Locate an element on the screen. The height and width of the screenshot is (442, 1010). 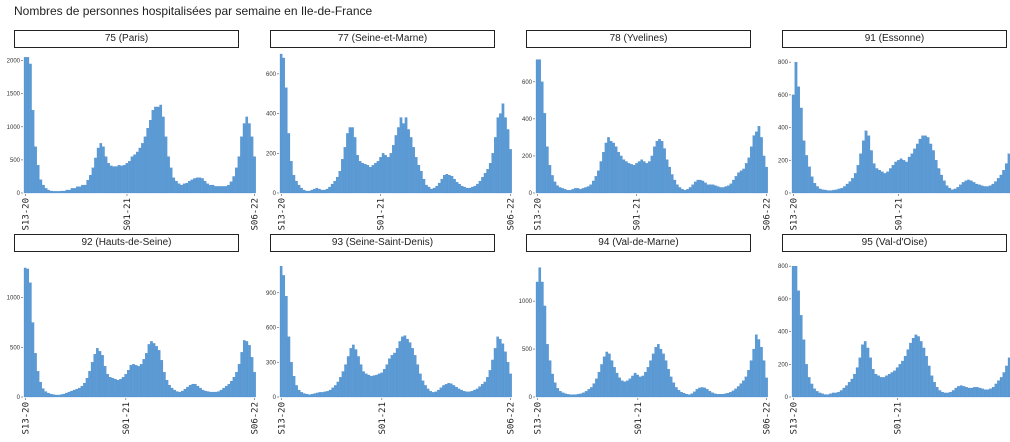
y-tick-label: 0 is located at coordinates (19, 398).